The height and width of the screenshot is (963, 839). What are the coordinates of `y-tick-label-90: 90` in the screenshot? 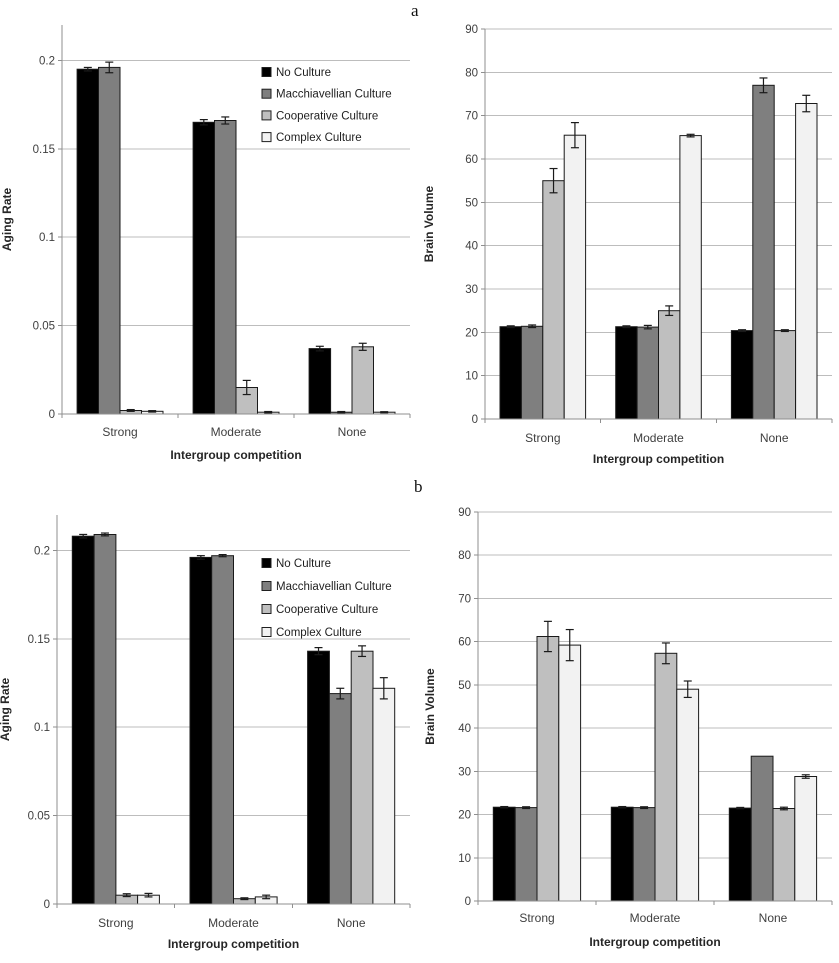 It's located at (464, 513).